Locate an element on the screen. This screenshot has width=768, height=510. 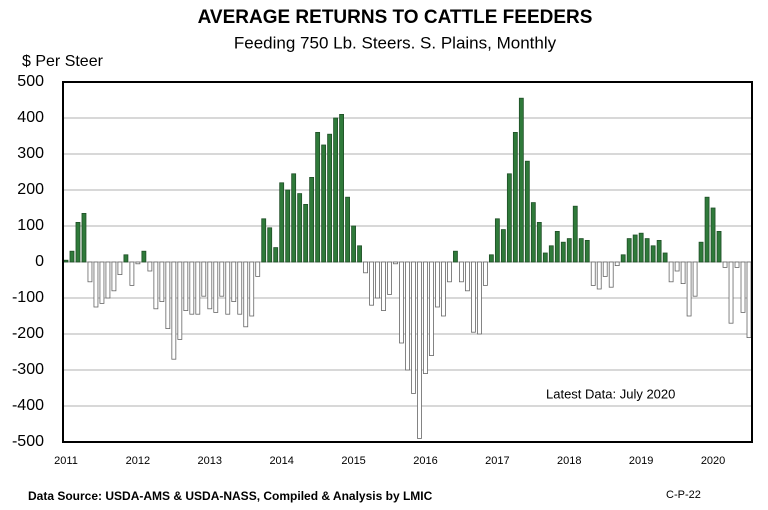
y-tick-label: -500 is located at coordinates (28, 441).